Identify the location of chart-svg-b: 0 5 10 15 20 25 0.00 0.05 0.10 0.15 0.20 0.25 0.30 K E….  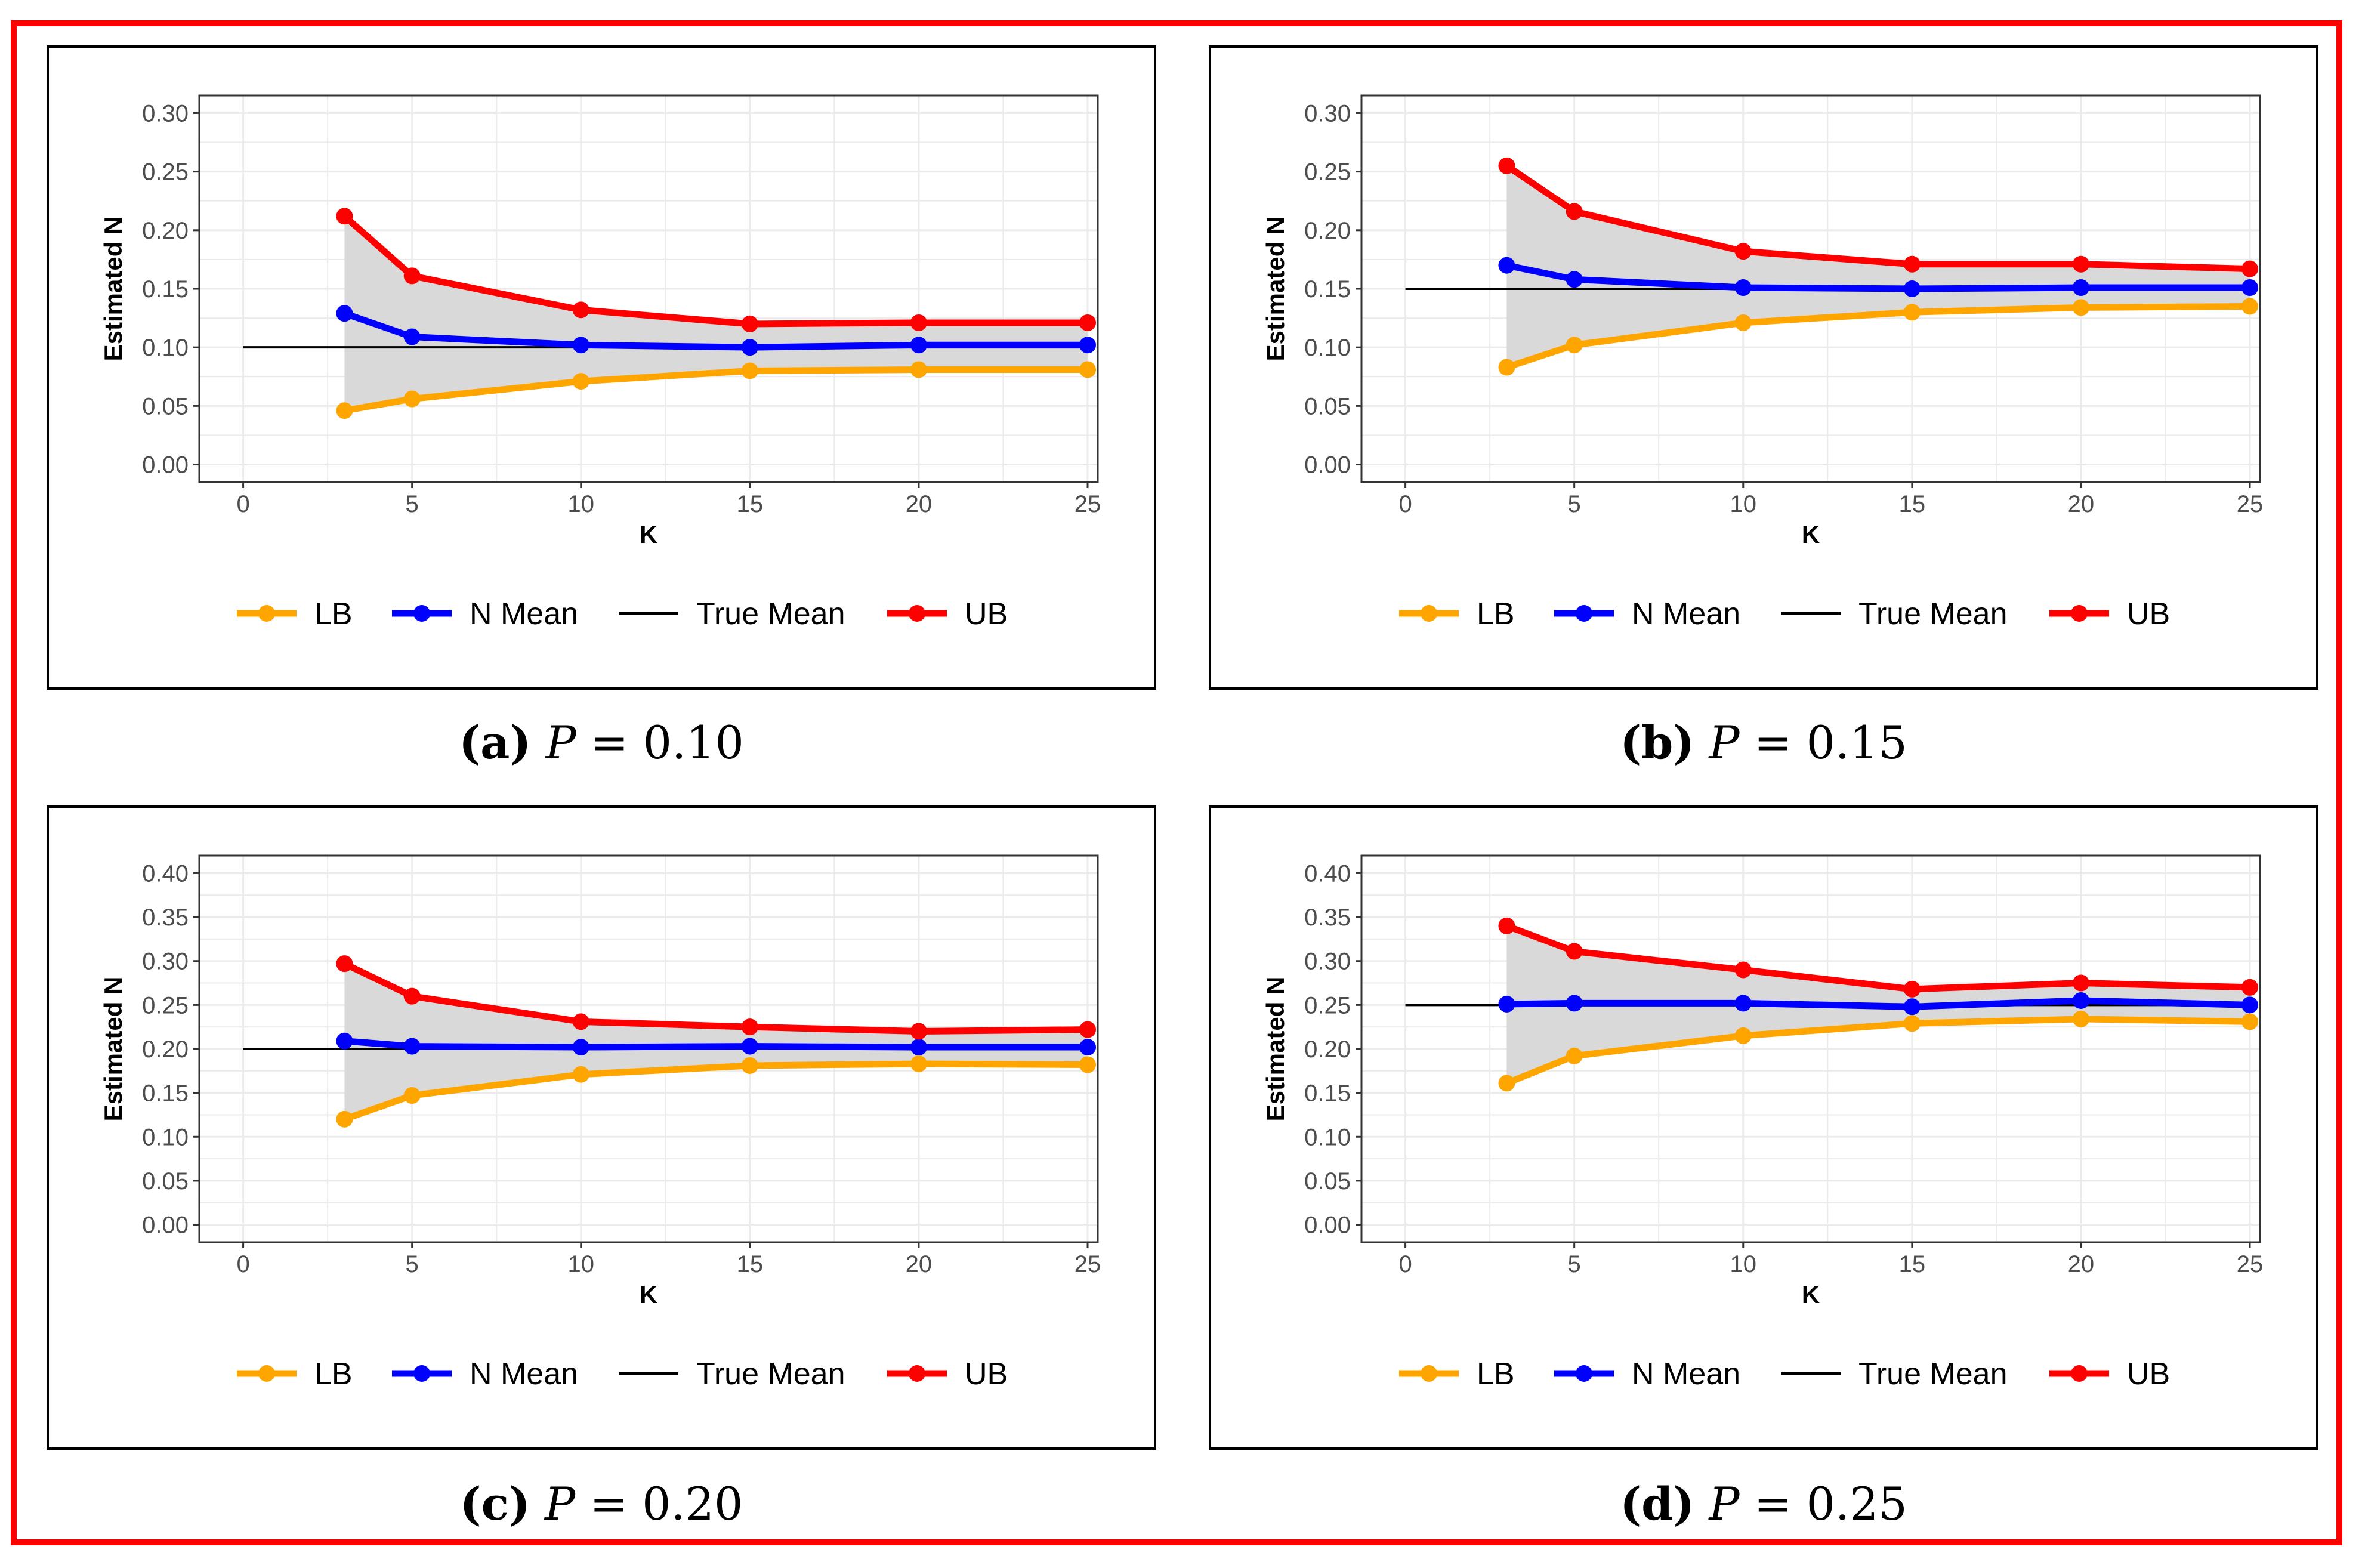
(1762, 362).